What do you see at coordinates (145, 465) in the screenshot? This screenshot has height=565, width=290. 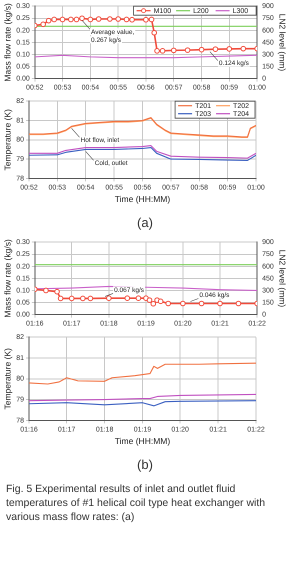 I see `text: (b)` at bounding box center [145, 465].